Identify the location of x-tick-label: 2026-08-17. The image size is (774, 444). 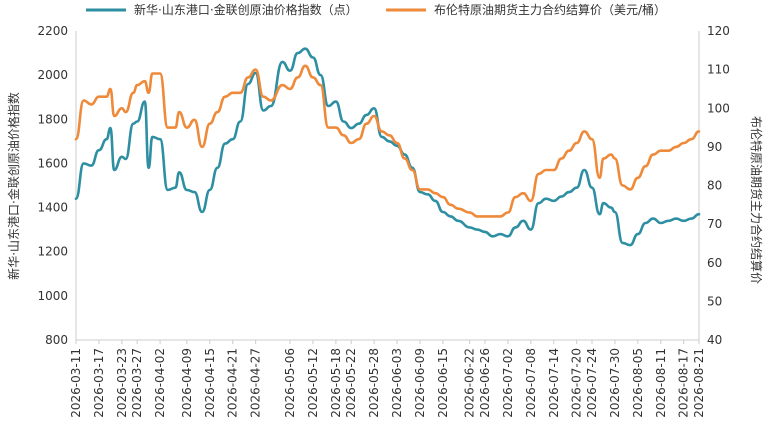
(684, 383).